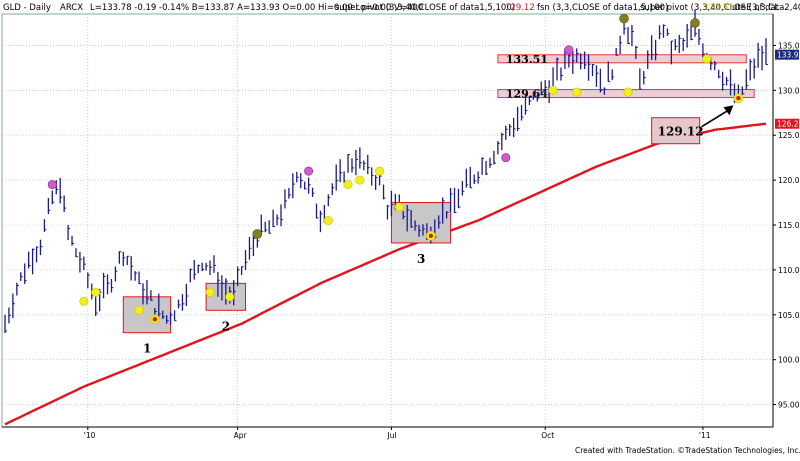 This screenshot has height=461, width=800. I want to click on callout-arrow-head, so click(728, 110).